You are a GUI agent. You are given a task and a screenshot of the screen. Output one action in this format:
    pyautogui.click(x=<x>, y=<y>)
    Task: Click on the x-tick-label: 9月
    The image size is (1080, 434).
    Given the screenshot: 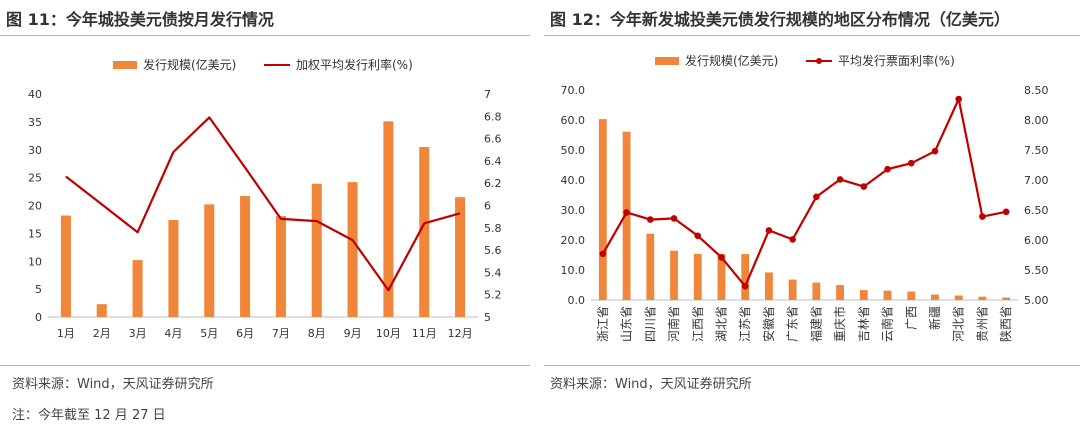 What is the action you would take?
    pyautogui.click(x=353, y=333)
    